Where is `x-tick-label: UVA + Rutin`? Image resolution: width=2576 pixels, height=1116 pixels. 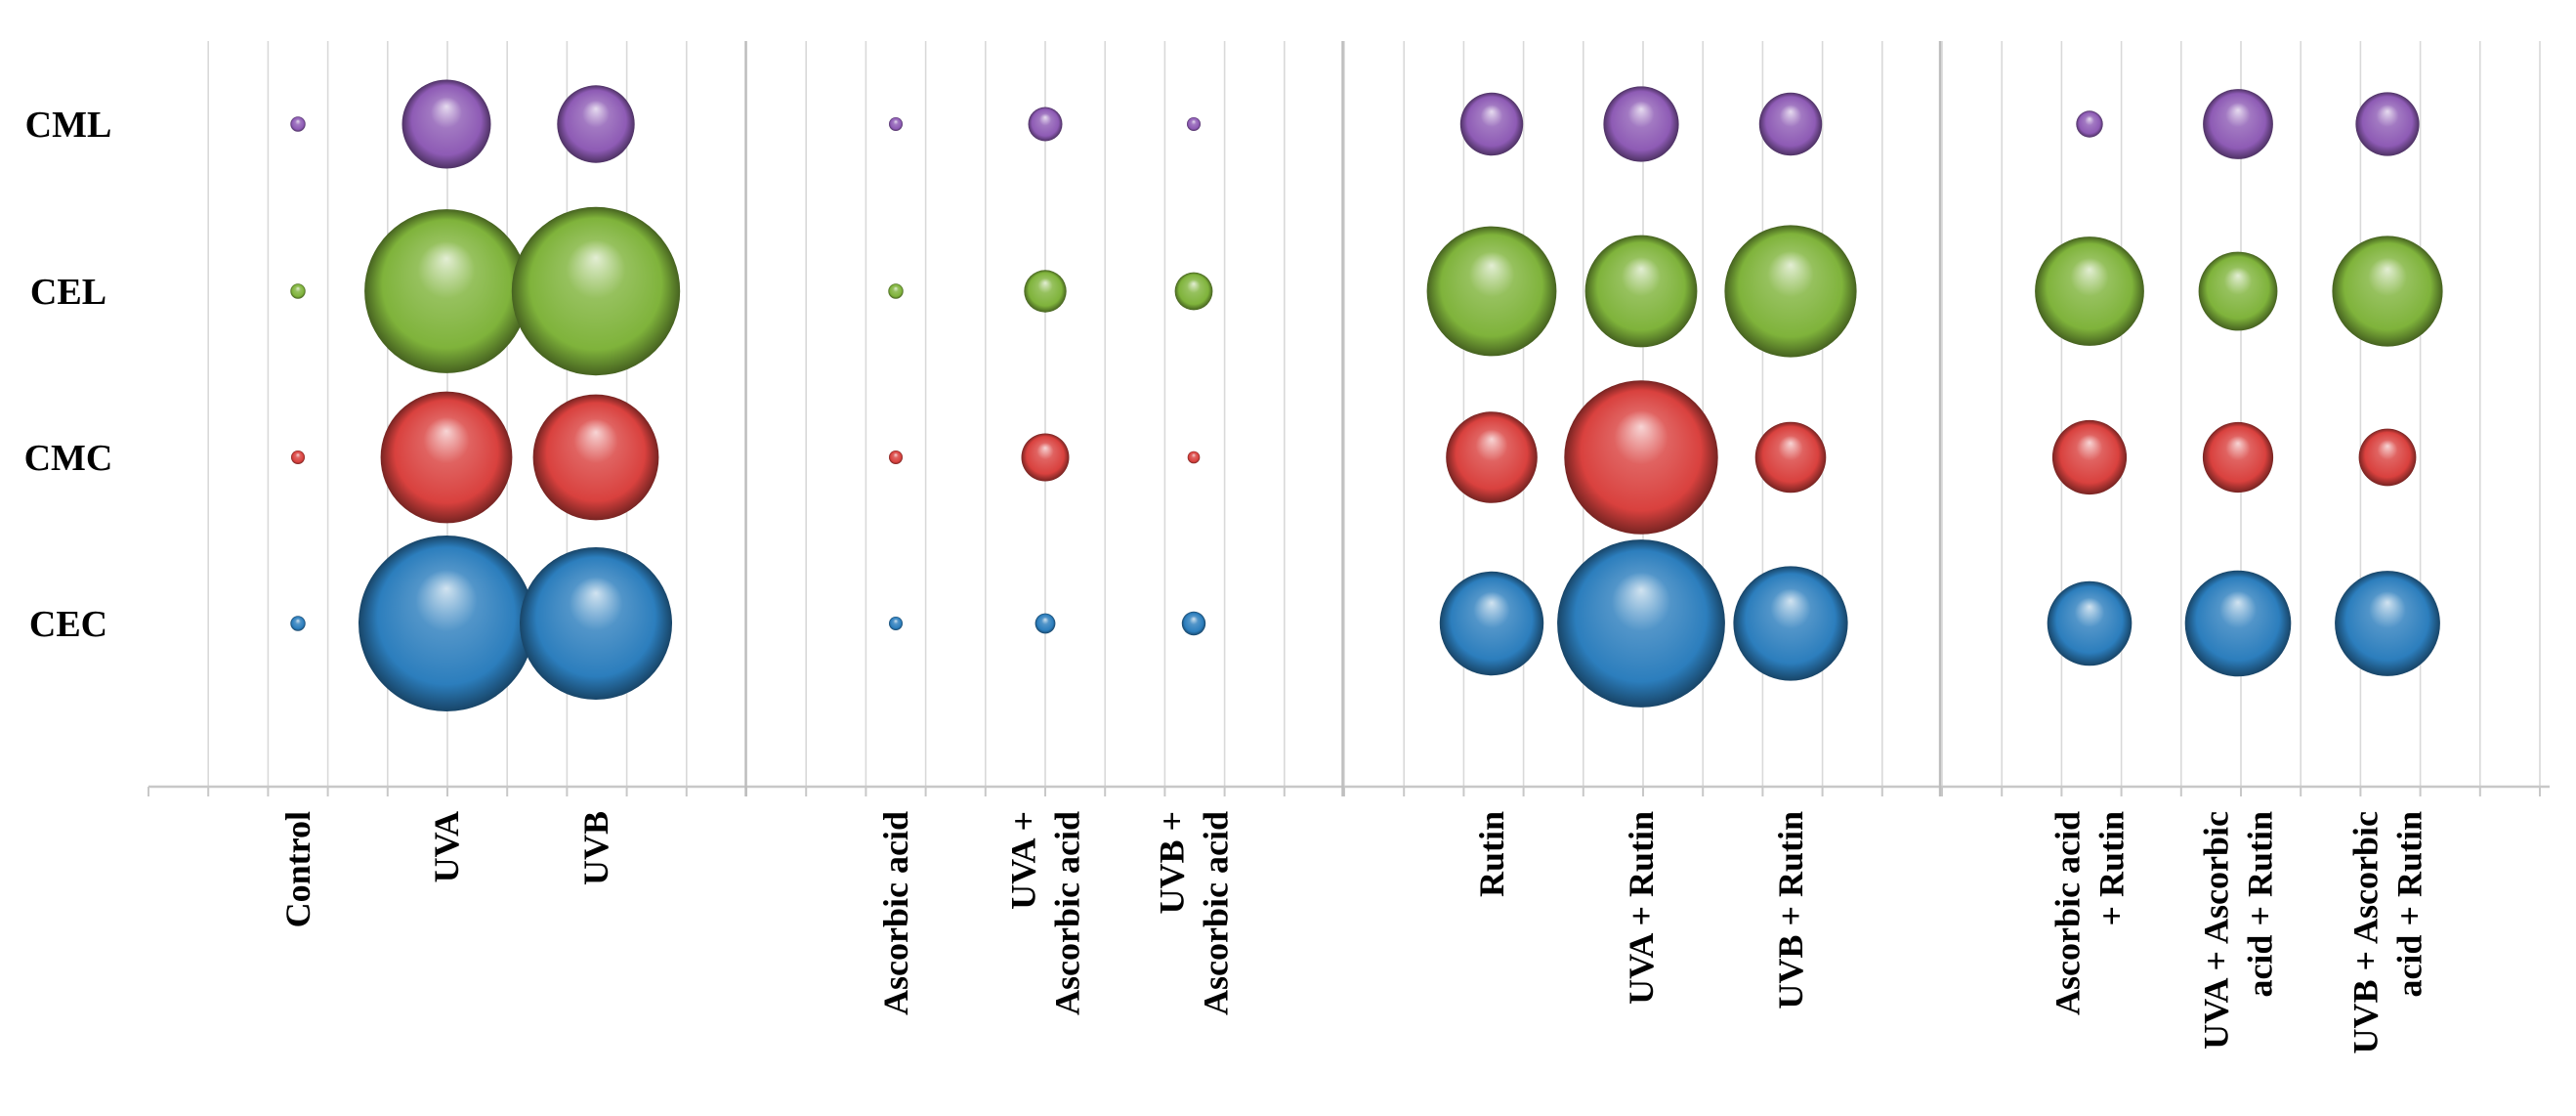
x-tick-label: UVA + Rutin is located at coordinates (1641, 908).